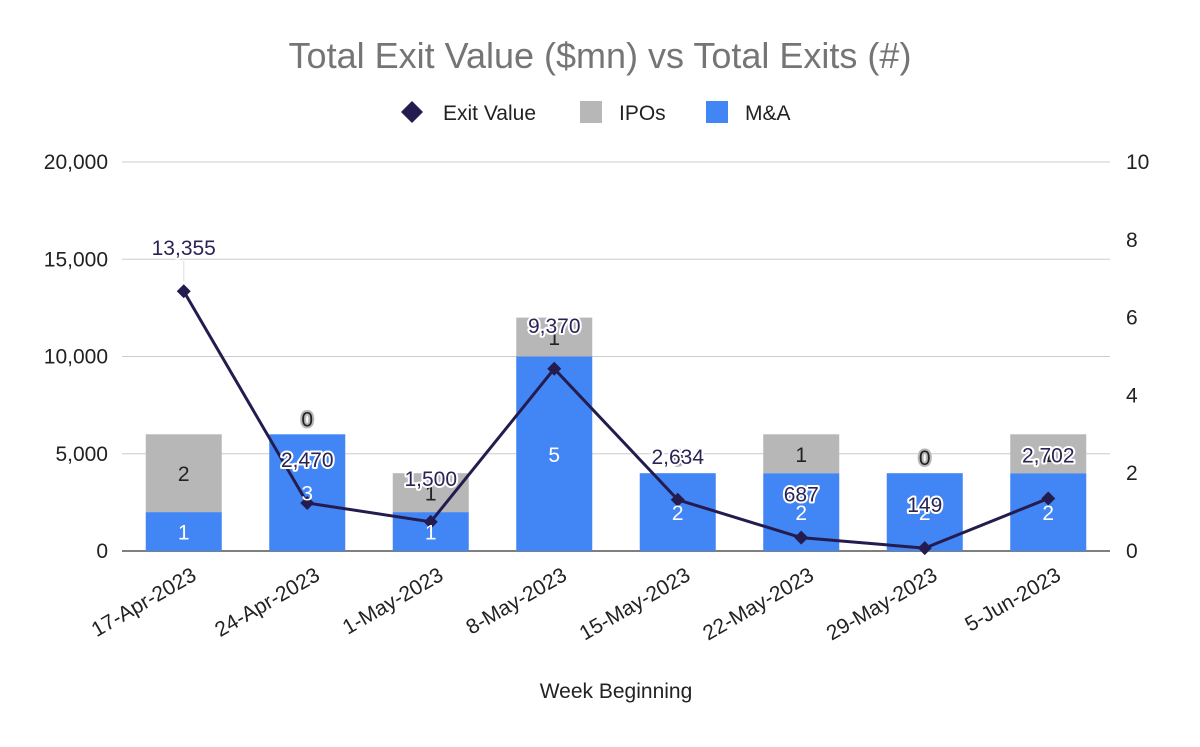  Describe the element at coordinates (1132, 551) in the screenshot. I see `right-tick-label: 0` at that location.